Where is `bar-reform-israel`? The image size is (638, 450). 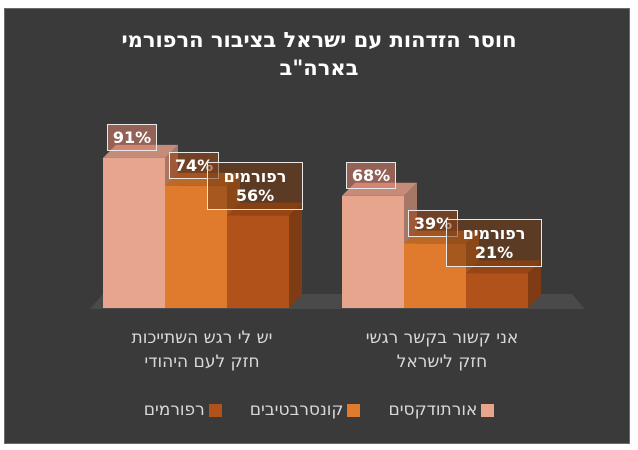
bar-reform-israel is located at coordinates (503, 284).